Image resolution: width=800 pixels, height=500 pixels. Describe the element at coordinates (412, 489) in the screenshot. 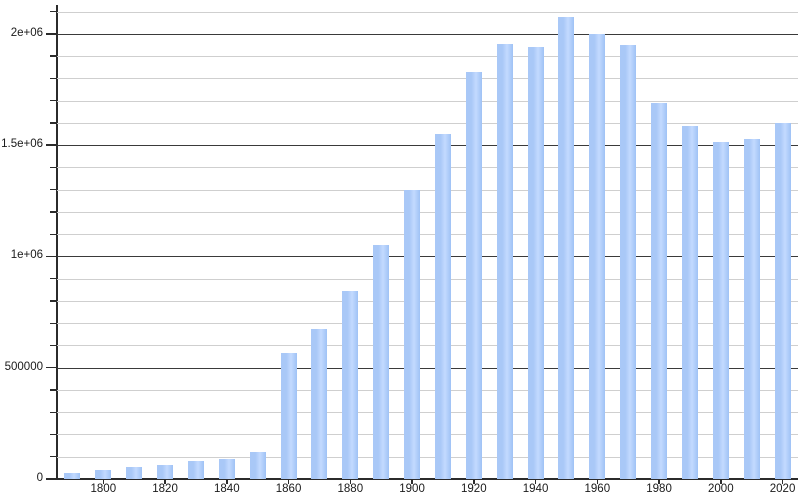

I see `x-axis-label: 1900` at that location.